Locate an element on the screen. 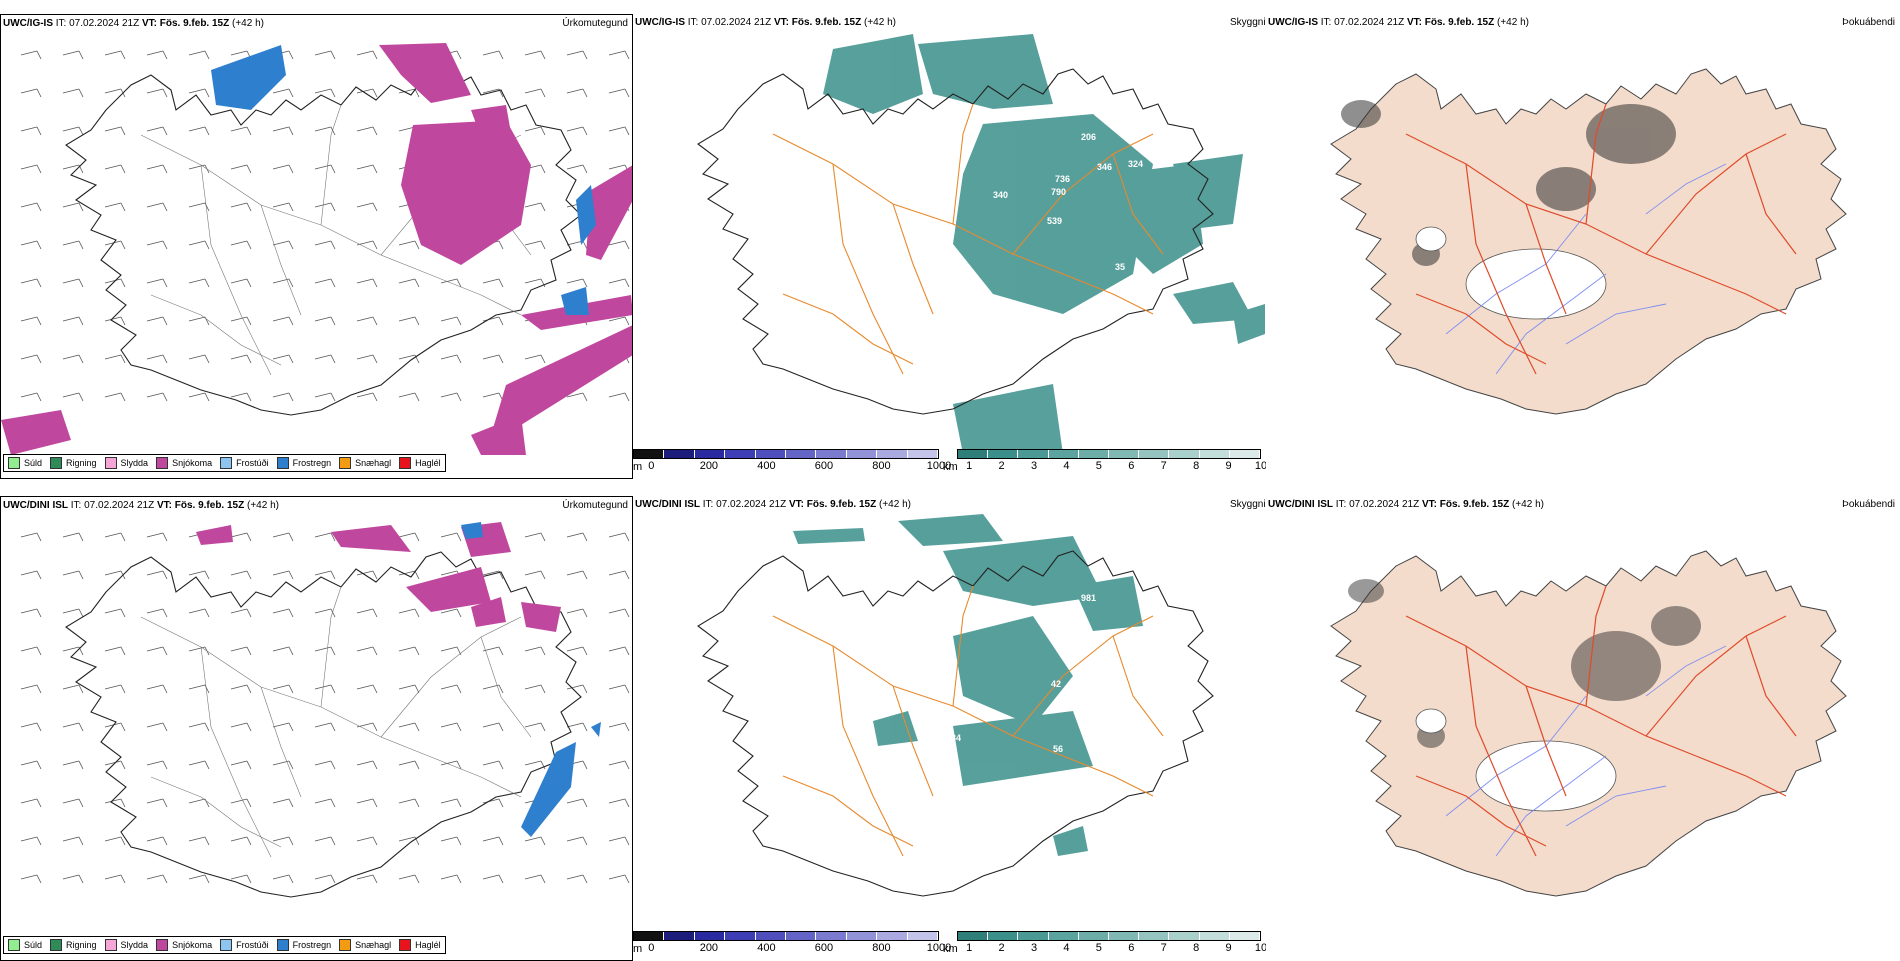  colorbar-tick: 1 is located at coordinates (969, 466).